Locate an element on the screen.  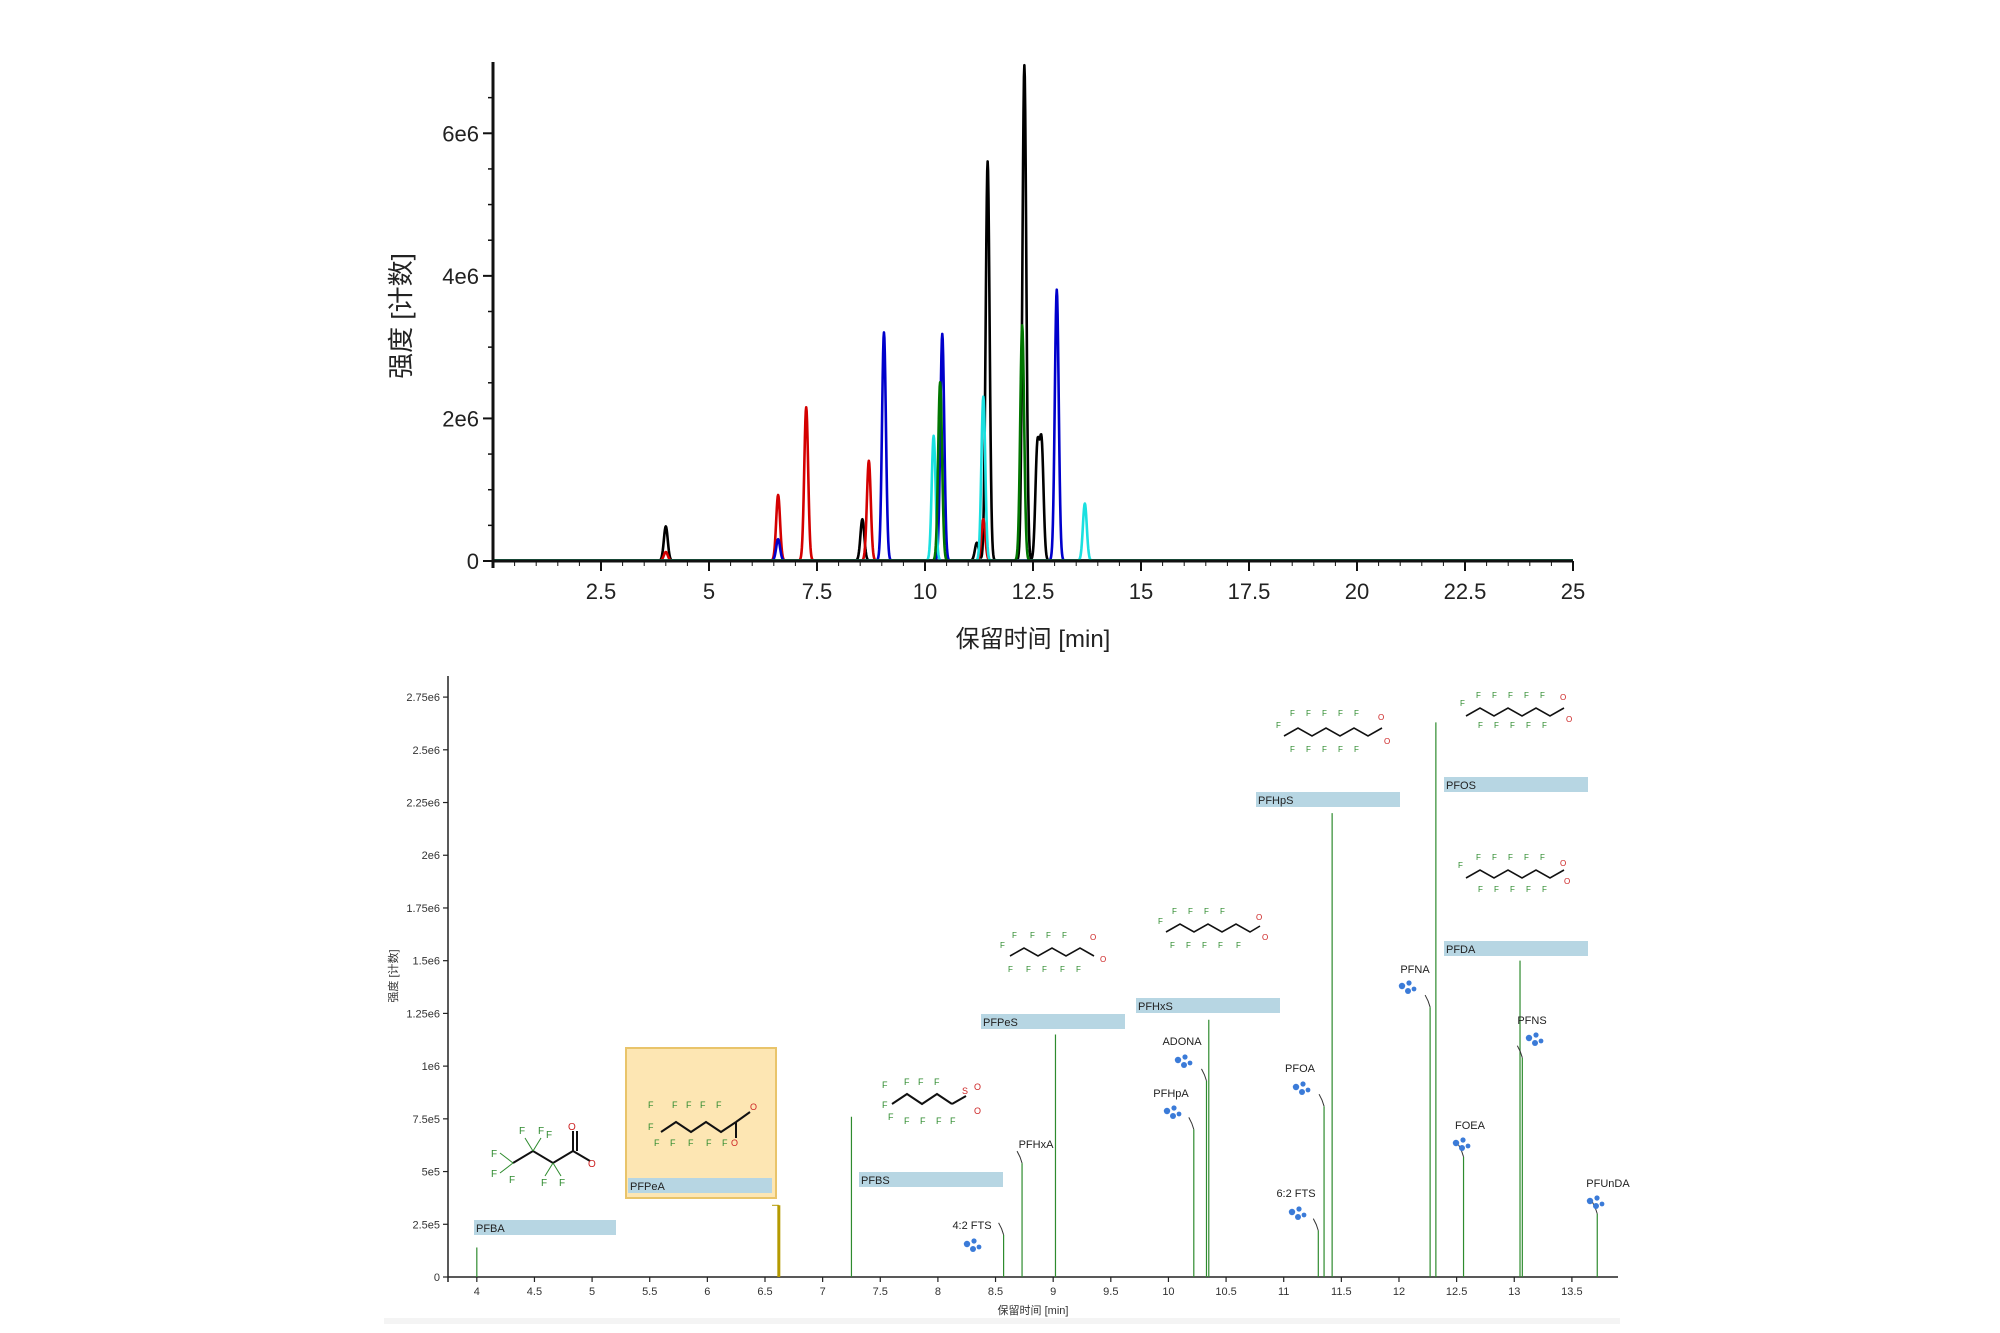
peak-label-box-pfos is located at coordinates (1516, 784).